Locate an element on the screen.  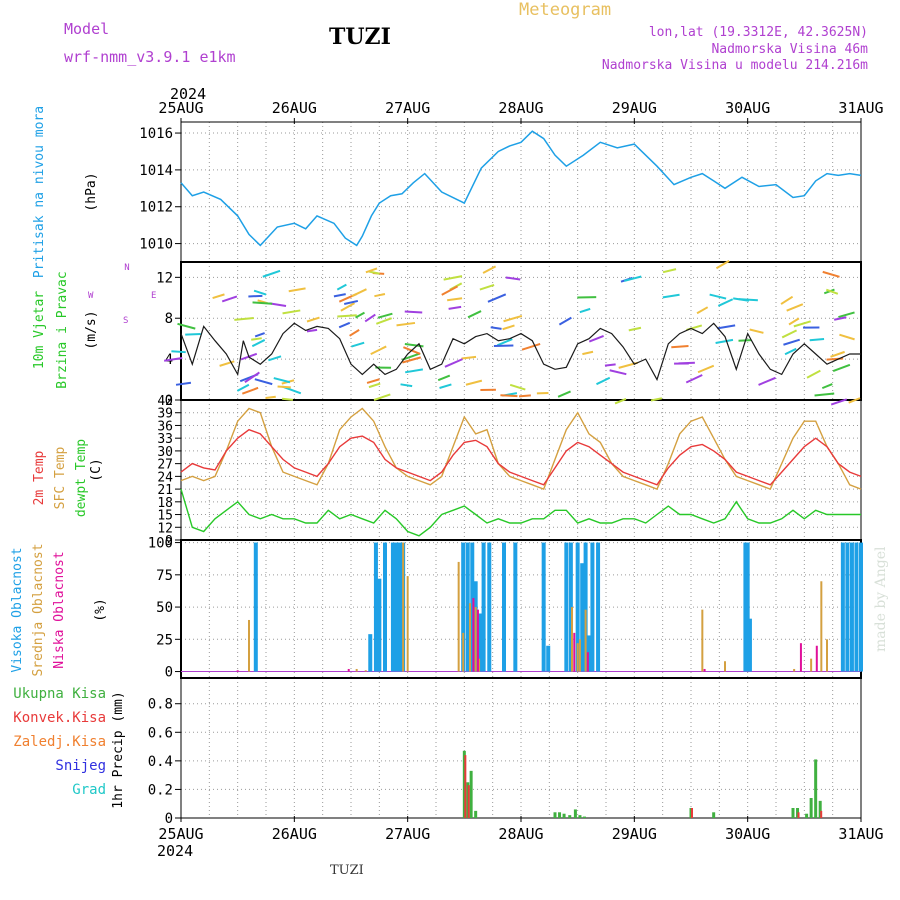
compass-n: N is located at coordinates (126, 268).